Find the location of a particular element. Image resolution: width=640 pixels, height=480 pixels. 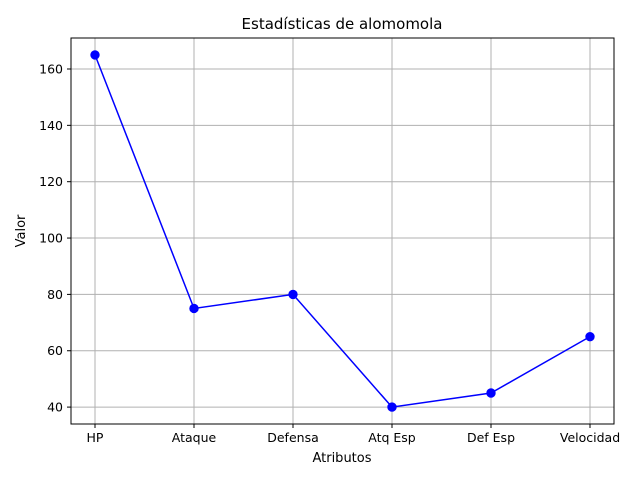

y-tick-label: 120 is located at coordinates (51, 181).